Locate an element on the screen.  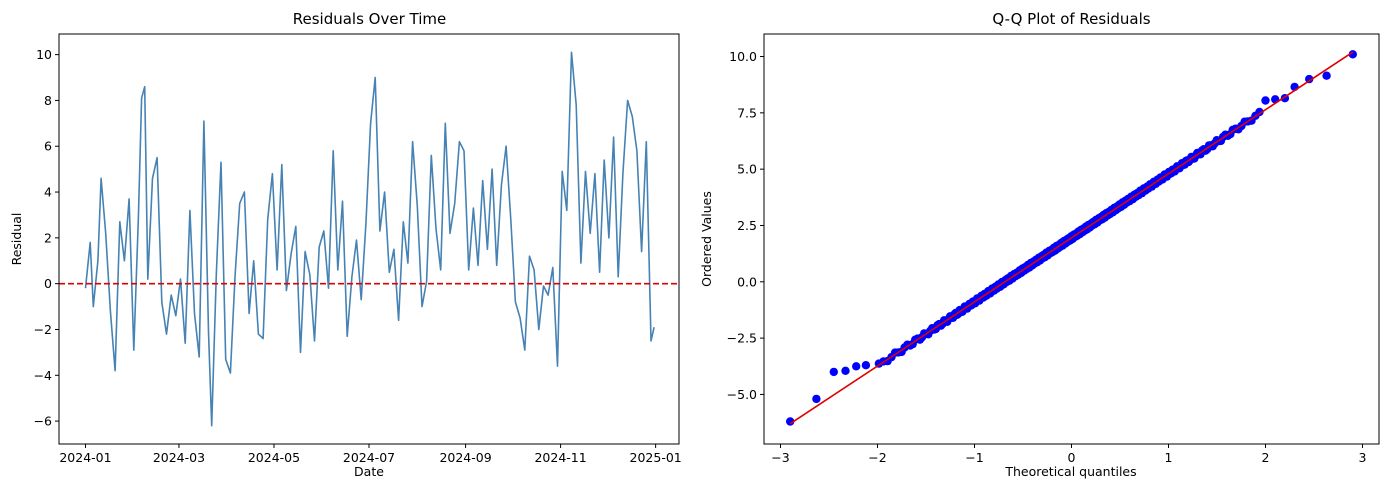
y-tick-label: −2.5 is located at coordinates (742, 338).